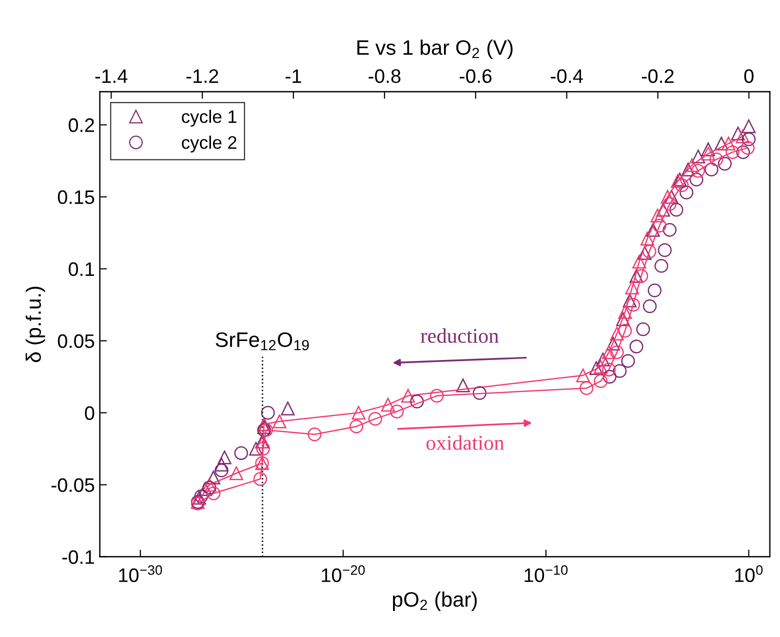 This screenshot has height=637, width=780. I want to click on y-tick-label: 0.2, so click(81, 125).